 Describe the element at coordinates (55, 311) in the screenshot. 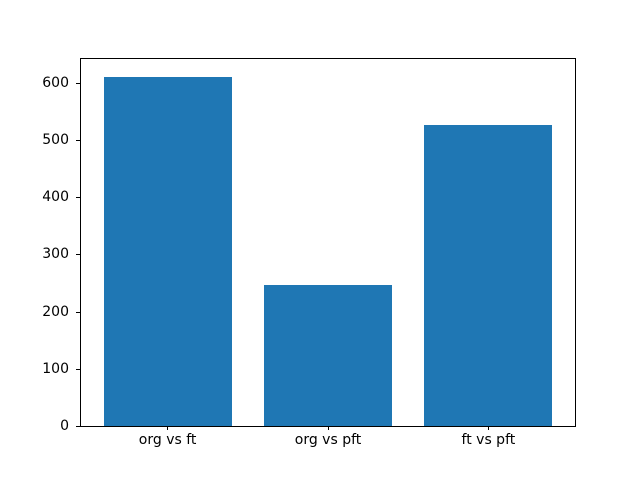

I see `y-axis-tick-label: 200` at that location.